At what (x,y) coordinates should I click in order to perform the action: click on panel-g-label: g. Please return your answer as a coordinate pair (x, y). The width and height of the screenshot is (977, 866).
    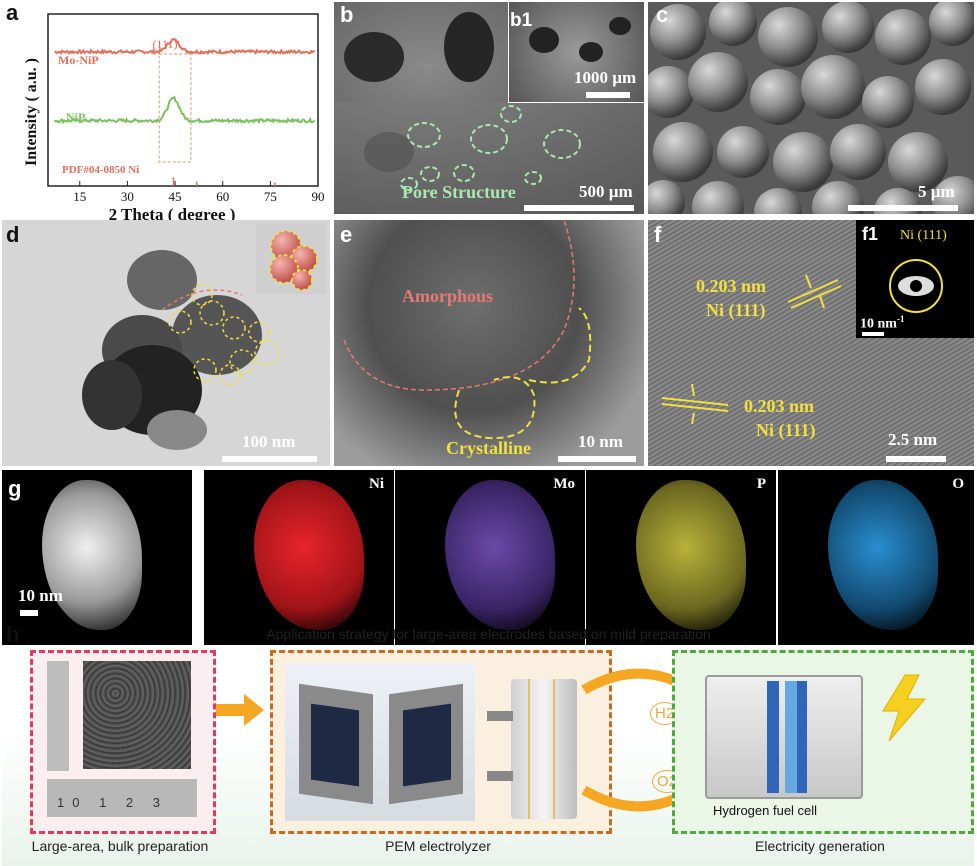
    Looking at the image, I should click on (15, 488).